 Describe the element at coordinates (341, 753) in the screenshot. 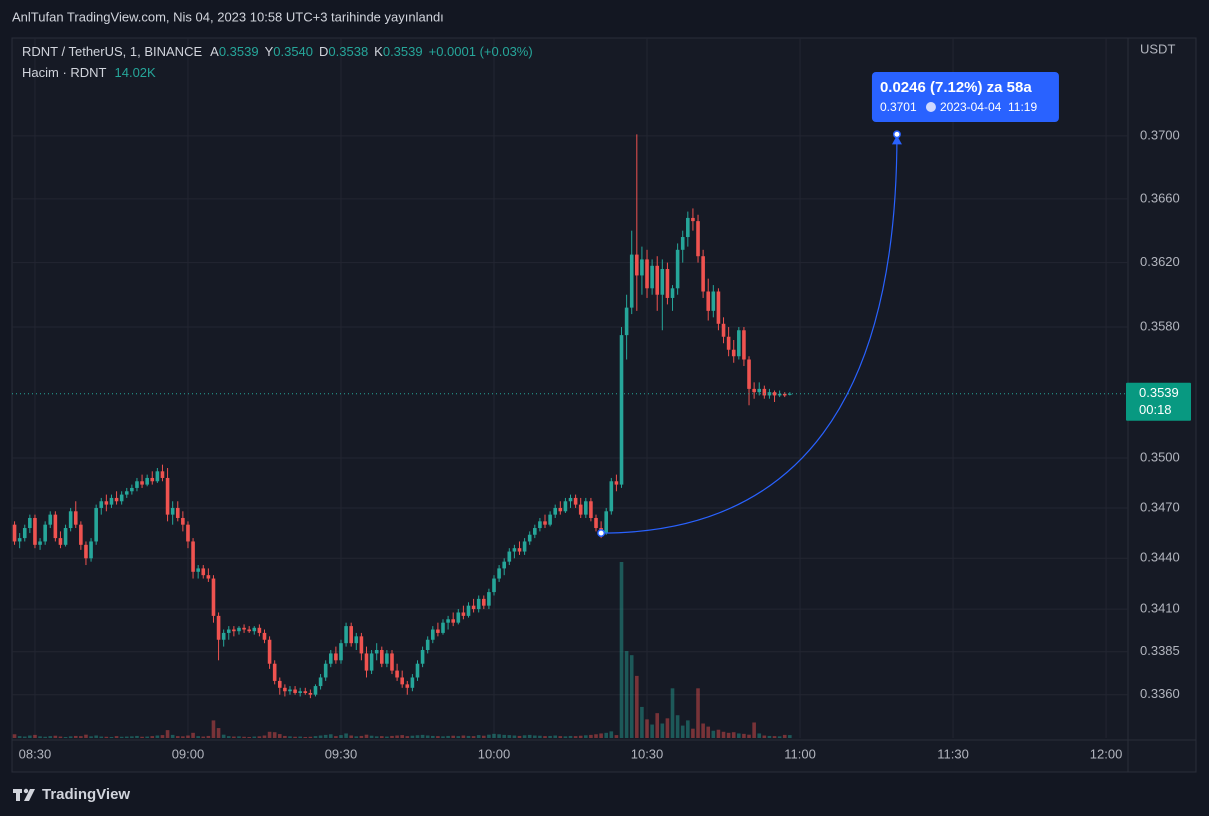

I see `x-tick-label: 09:30` at that location.